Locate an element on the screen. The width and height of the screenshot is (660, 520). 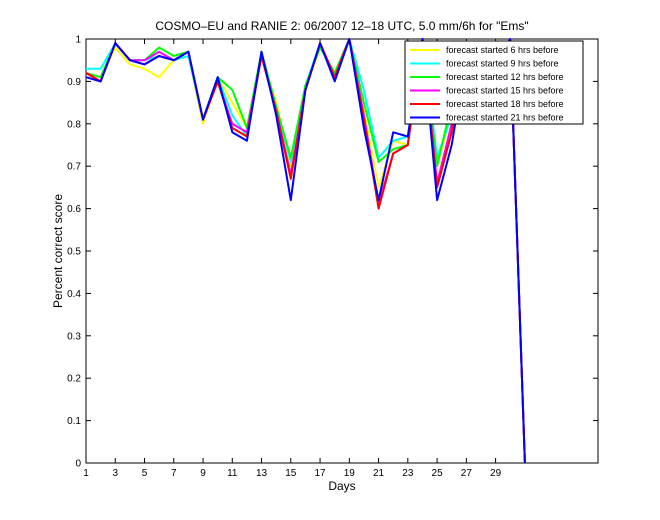
x-tick-label: 1 is located at coordinates (86, 473).